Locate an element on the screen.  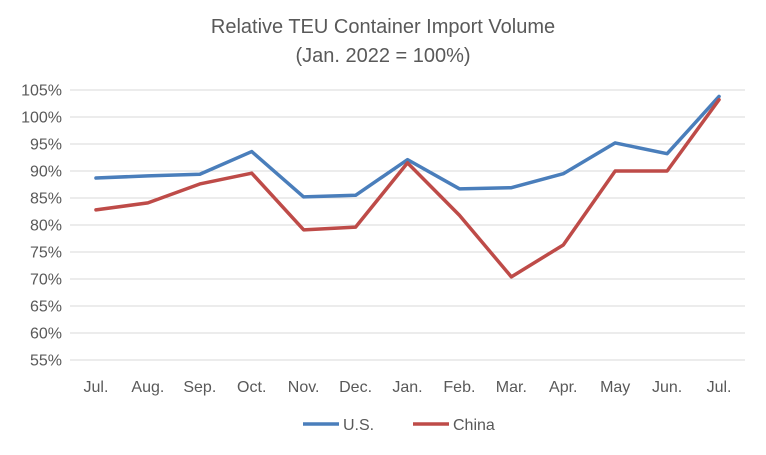
legend-label: China is located at coordinates (474, 425).